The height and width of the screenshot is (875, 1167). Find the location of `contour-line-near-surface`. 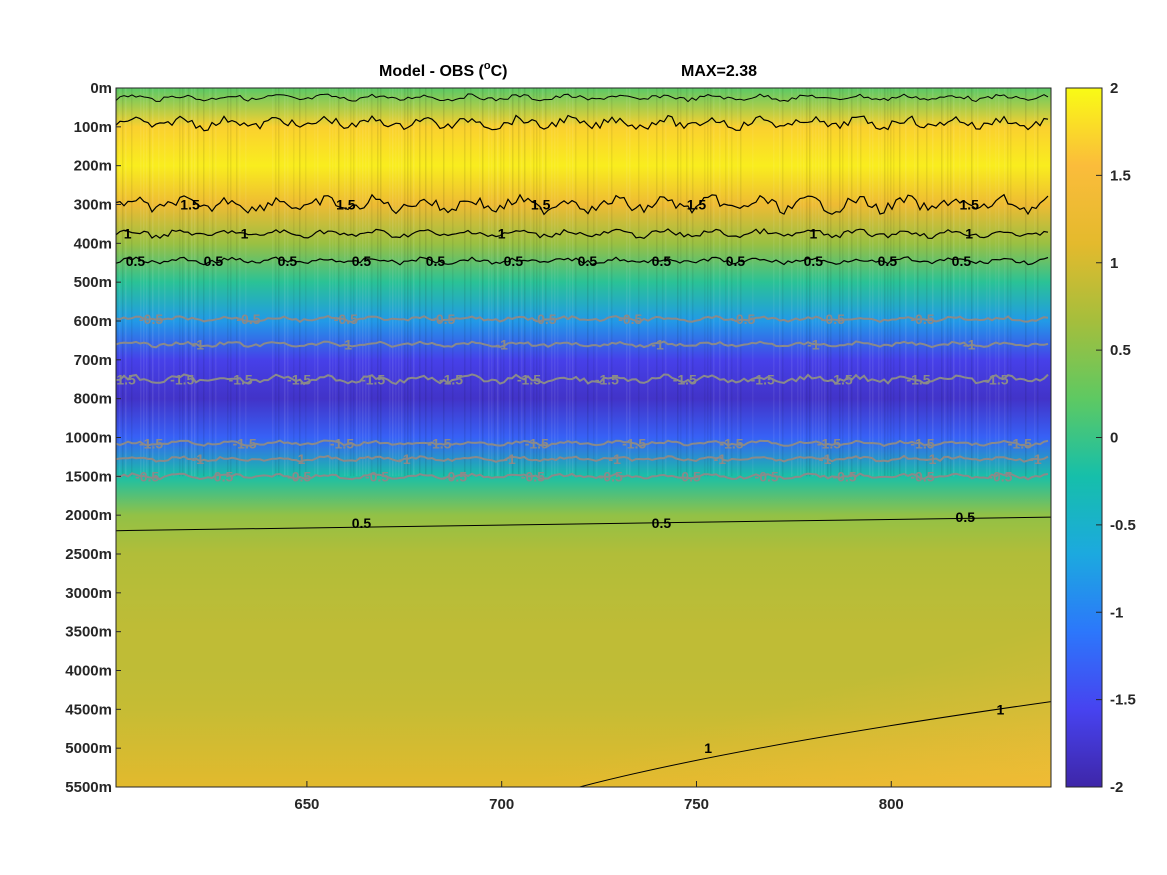

contour-line-near-surface is located at coordinates (582, 98).